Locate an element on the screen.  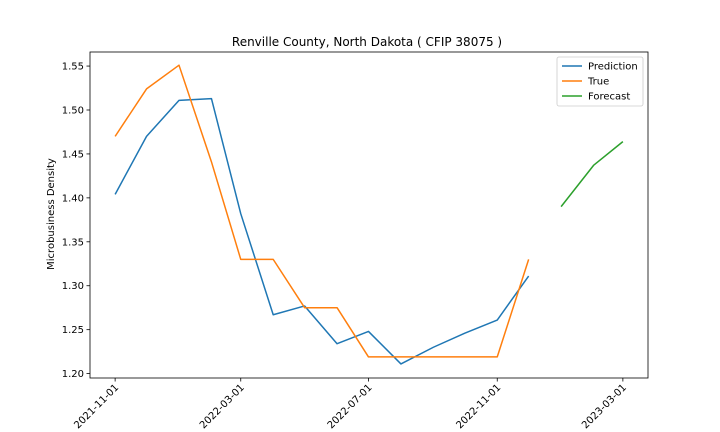
x-tick-label: 2023-03-01 is located at coordinates (604, 406).